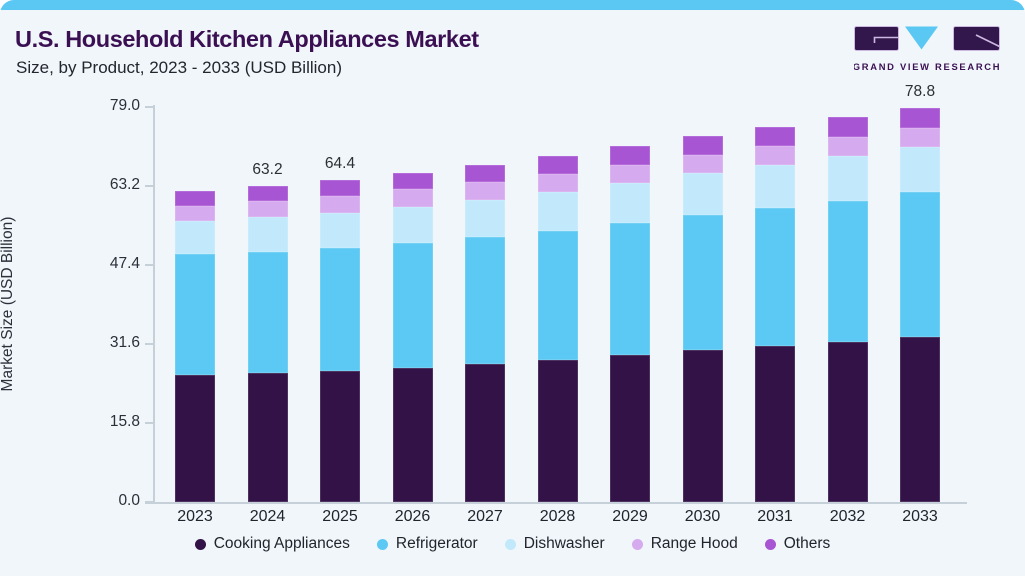 This screenshot has width=1025, height=576. I want to click on top-accent-bar, so click(512, 5).